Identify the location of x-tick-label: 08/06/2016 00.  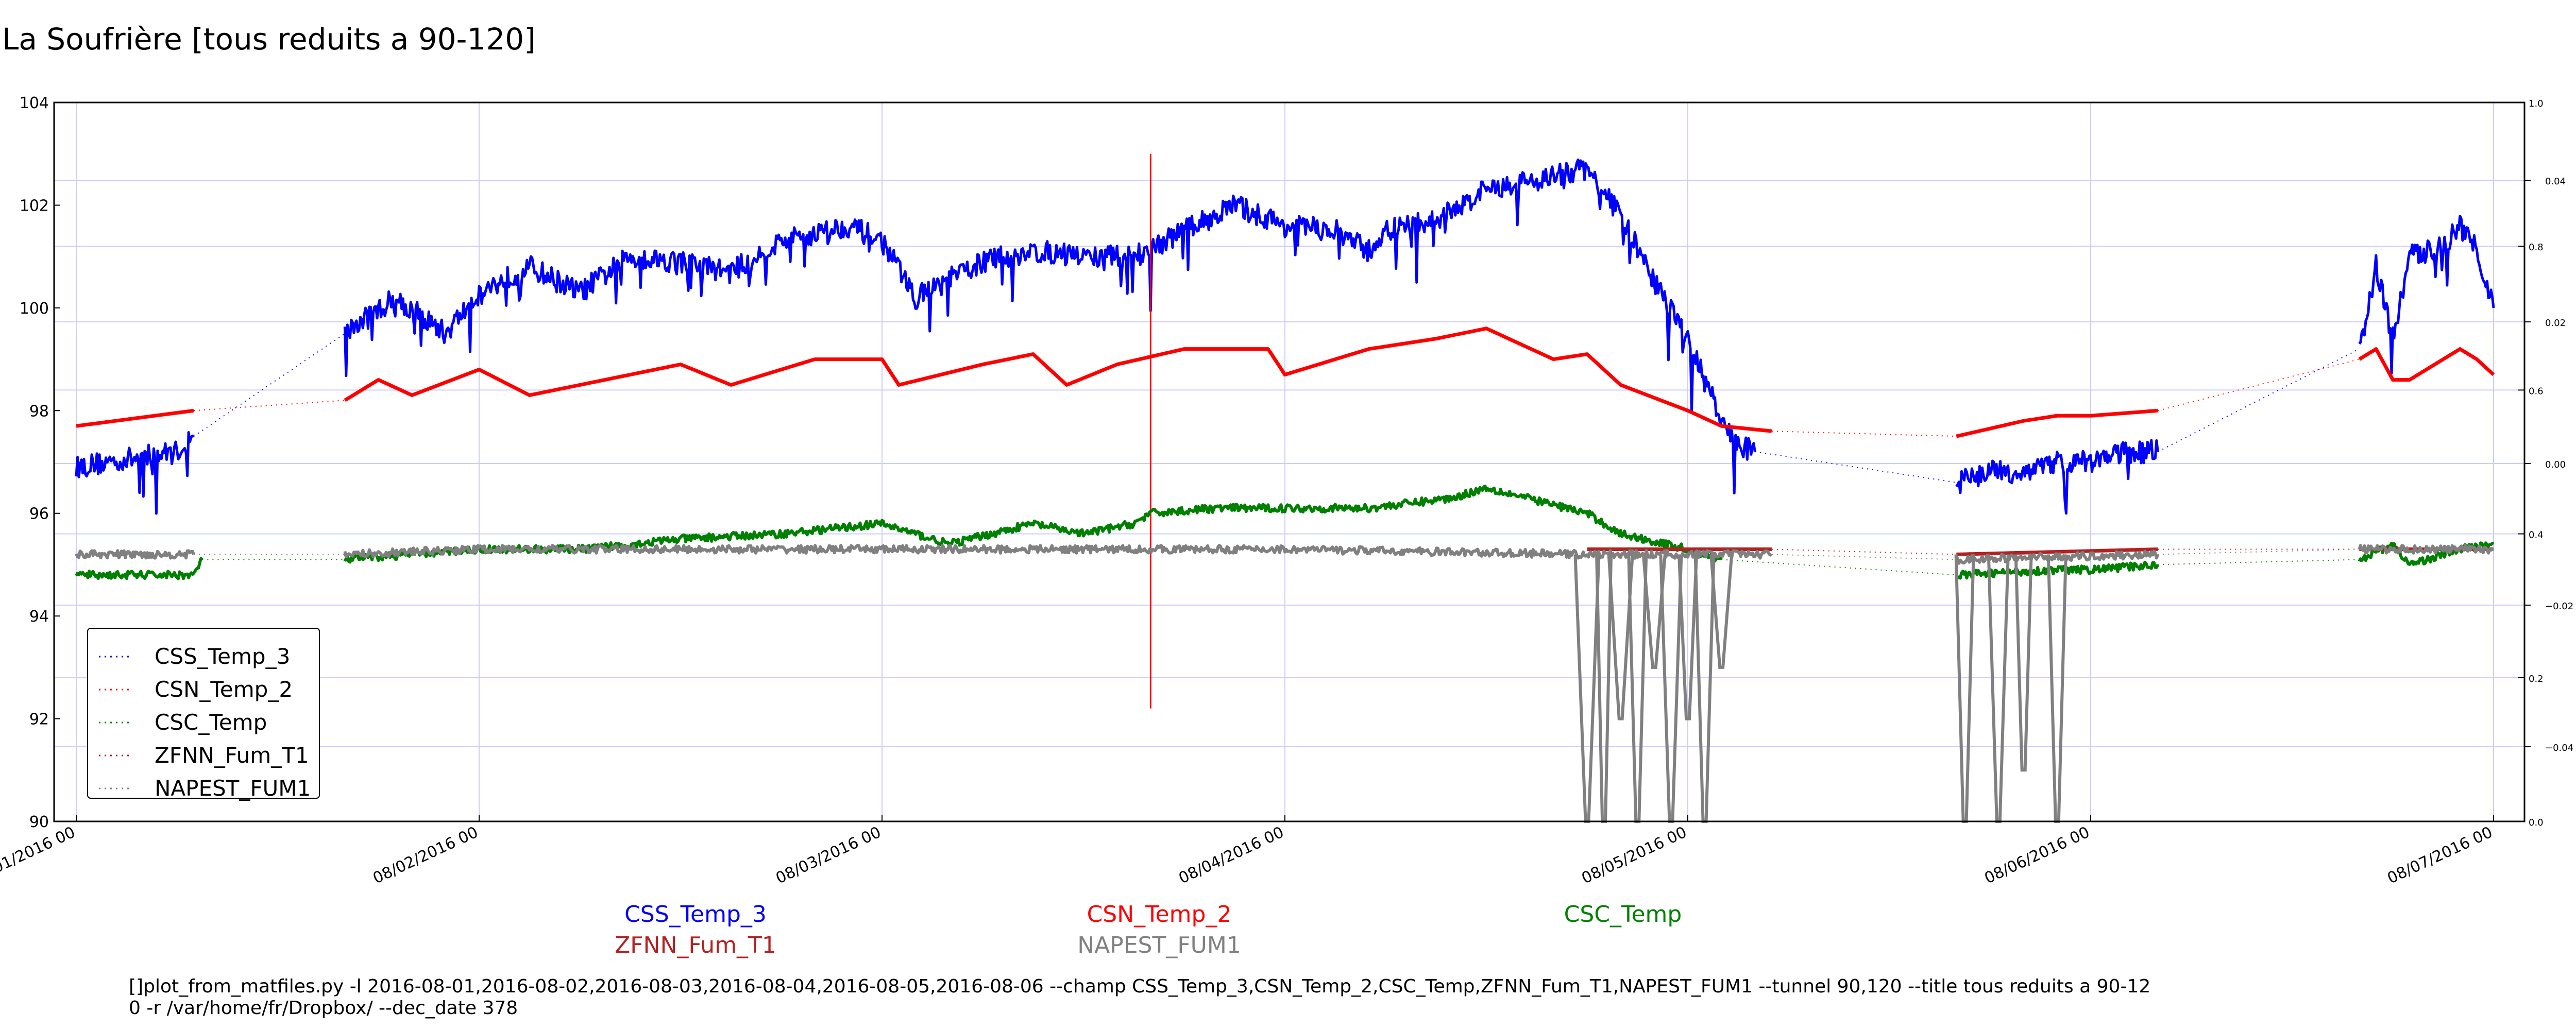
(2038, 856).